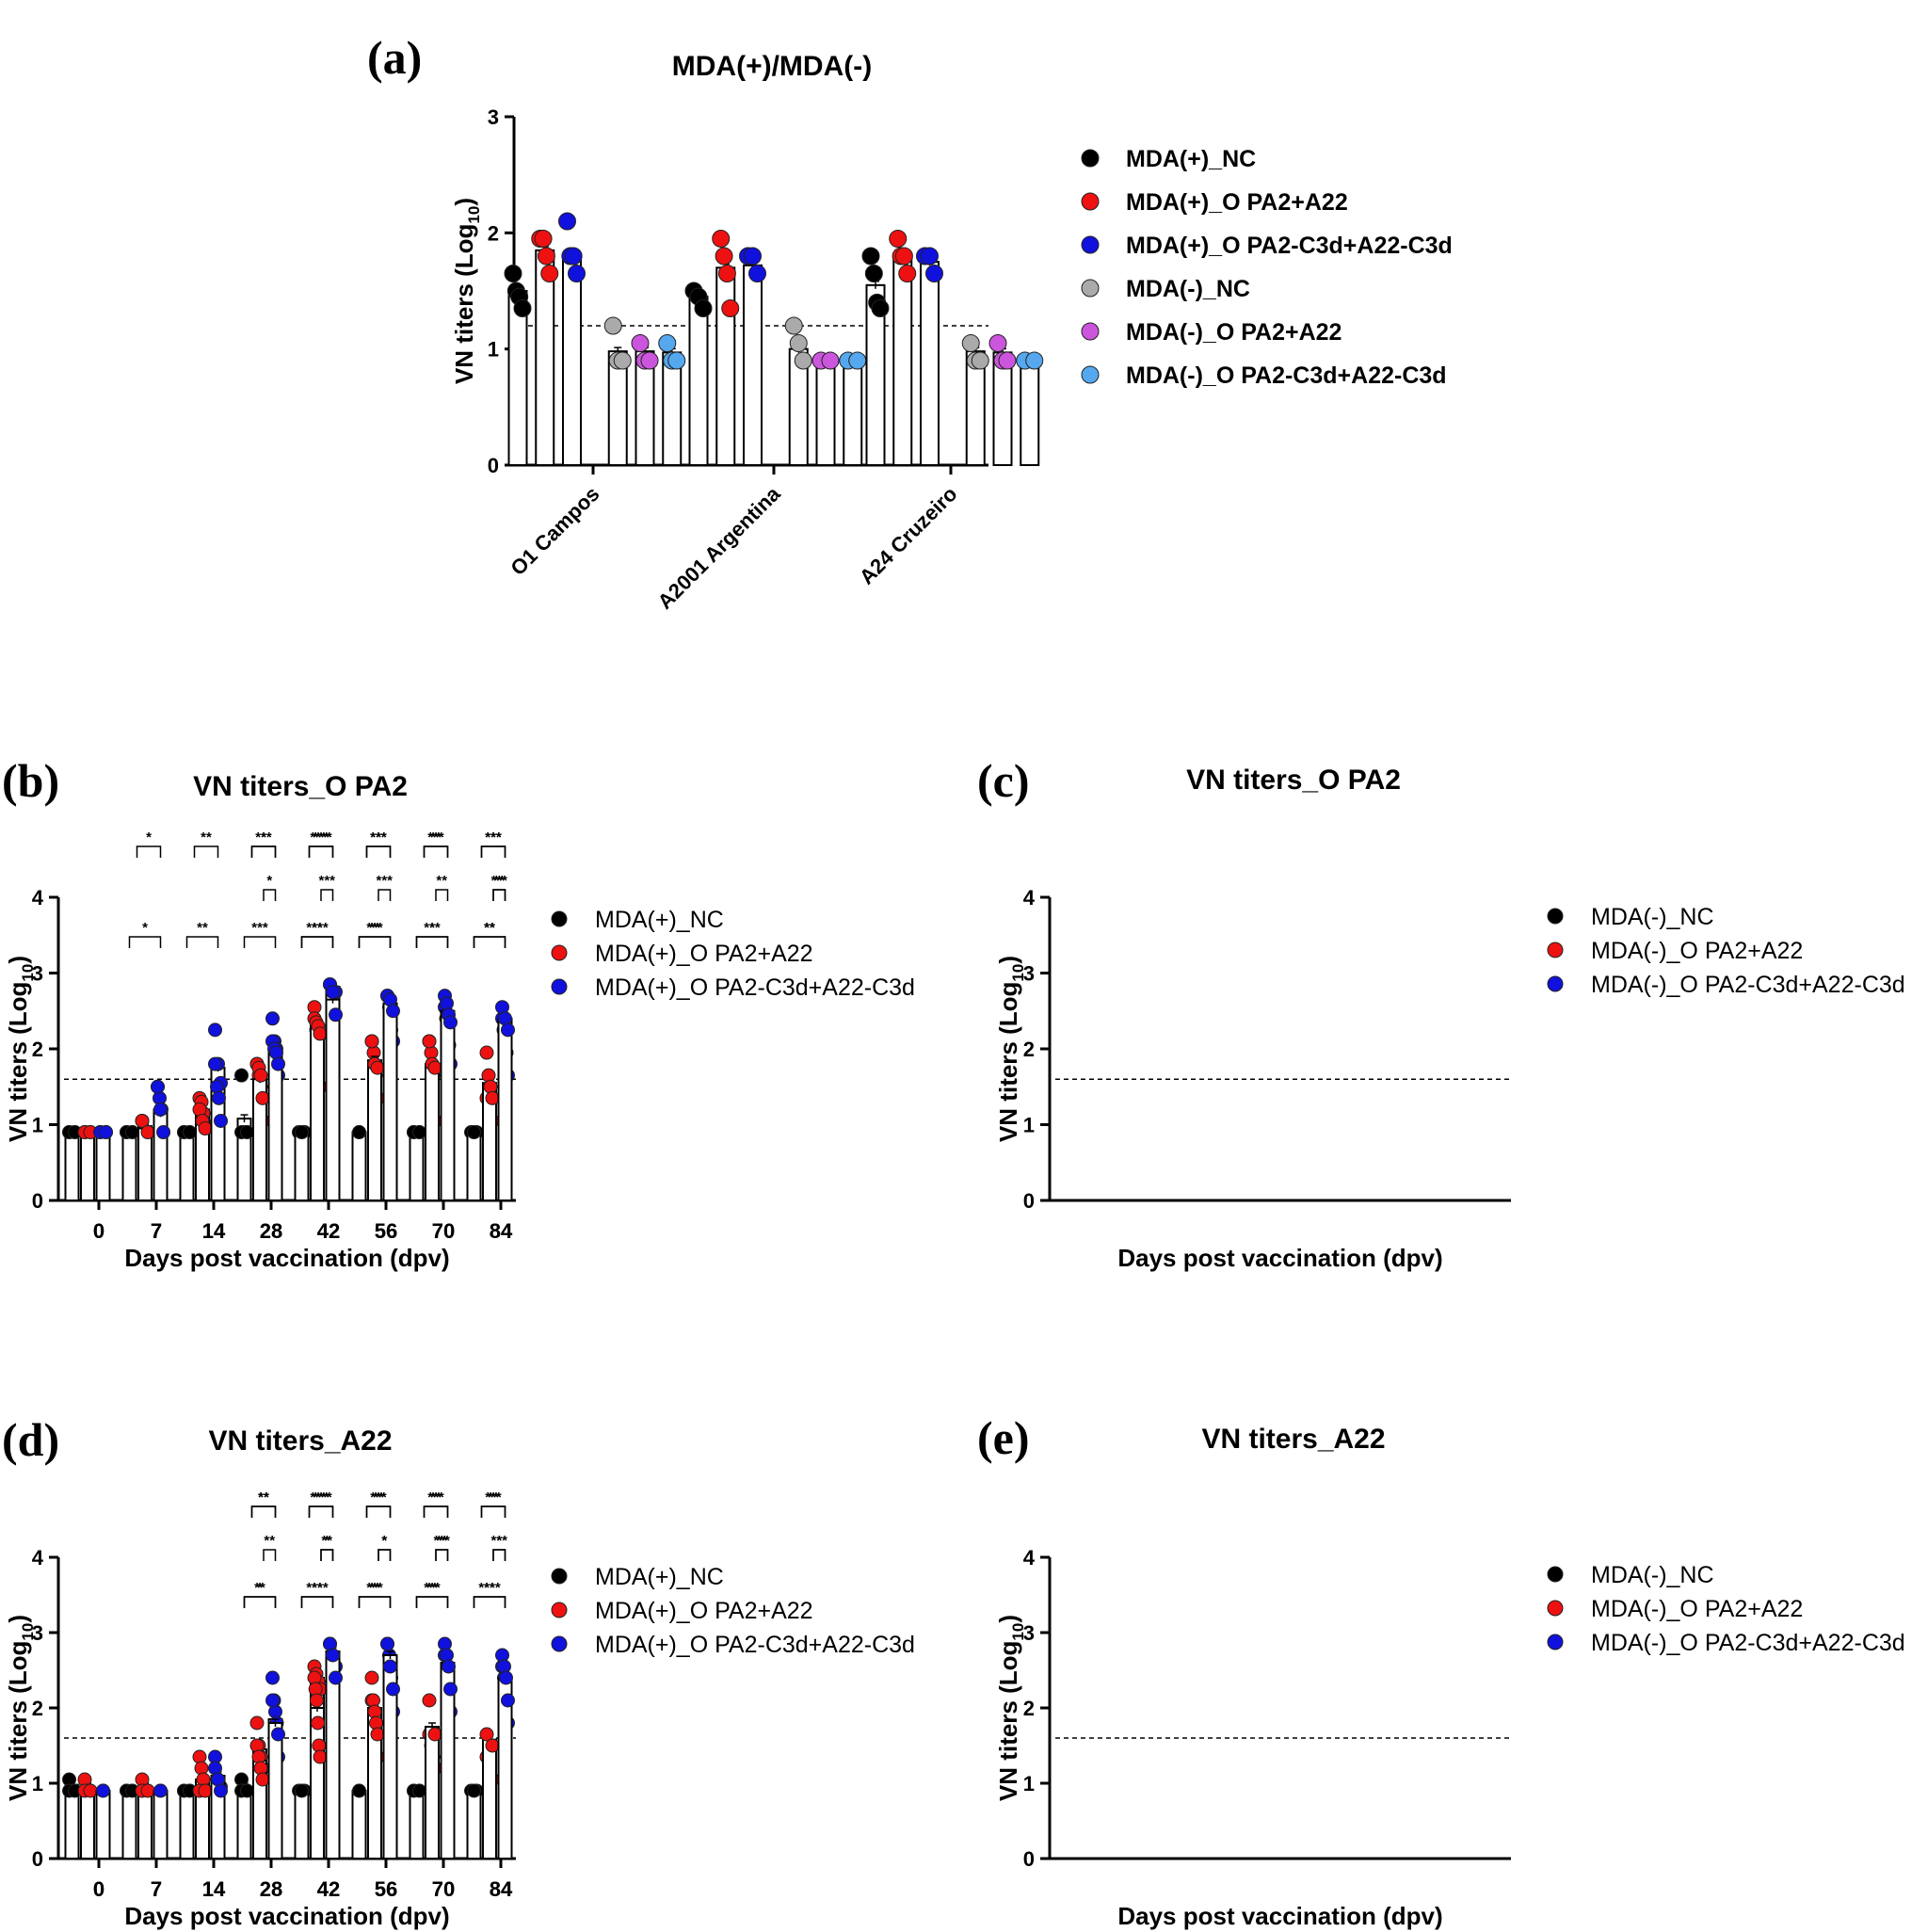 This screenshot has height=1932, width=1928. I want to click on significance-label: ****, so click(321, 837).